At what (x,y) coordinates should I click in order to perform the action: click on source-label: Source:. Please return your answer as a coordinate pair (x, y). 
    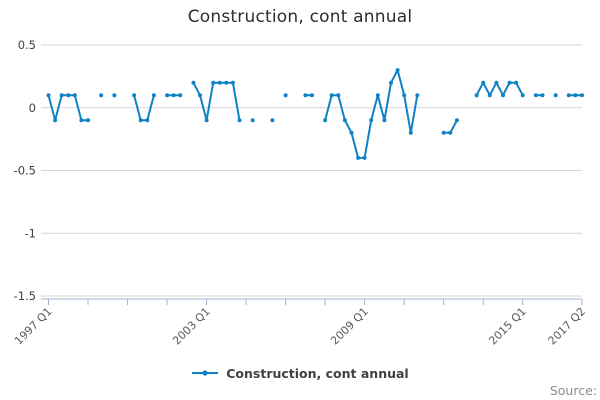
    Looking at the image, I should click on (573, 390).